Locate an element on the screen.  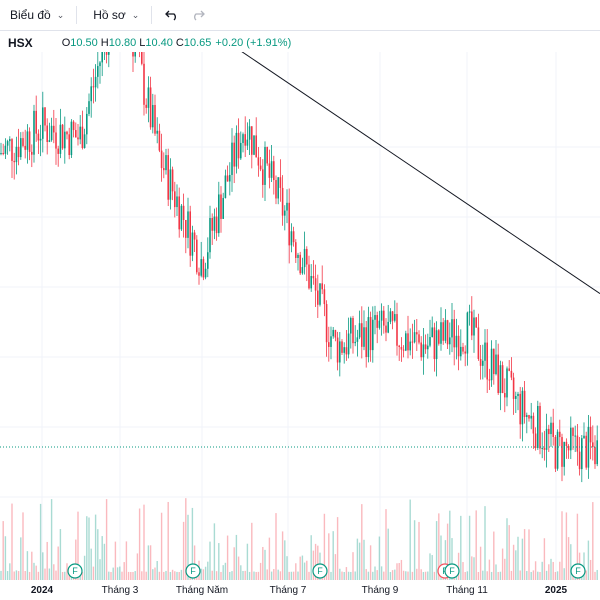
profile-menu-button: Hồ sơ ⌄ is located at coordinates (116, 15).